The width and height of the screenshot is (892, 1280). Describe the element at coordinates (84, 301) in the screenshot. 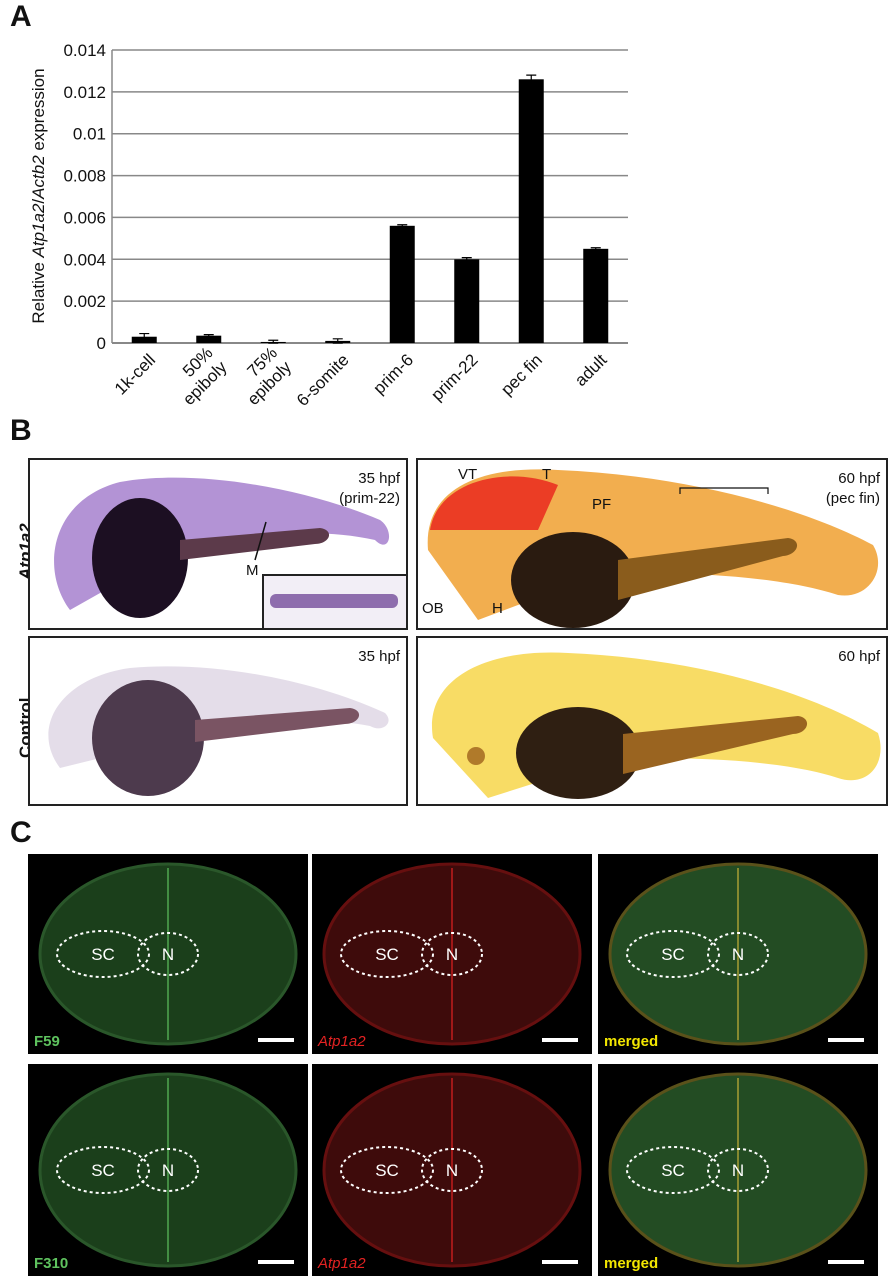

I see `y-tick-label: 0.002` at that location.